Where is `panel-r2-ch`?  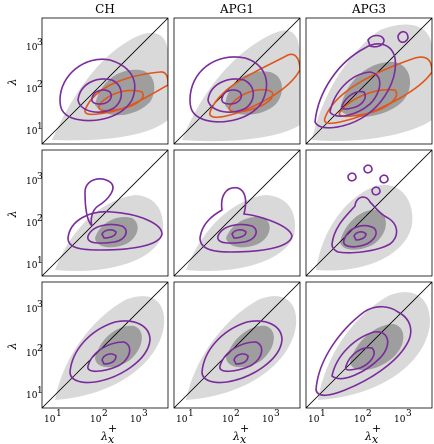 panel-r2-ch is located at coordinates (105, 213).